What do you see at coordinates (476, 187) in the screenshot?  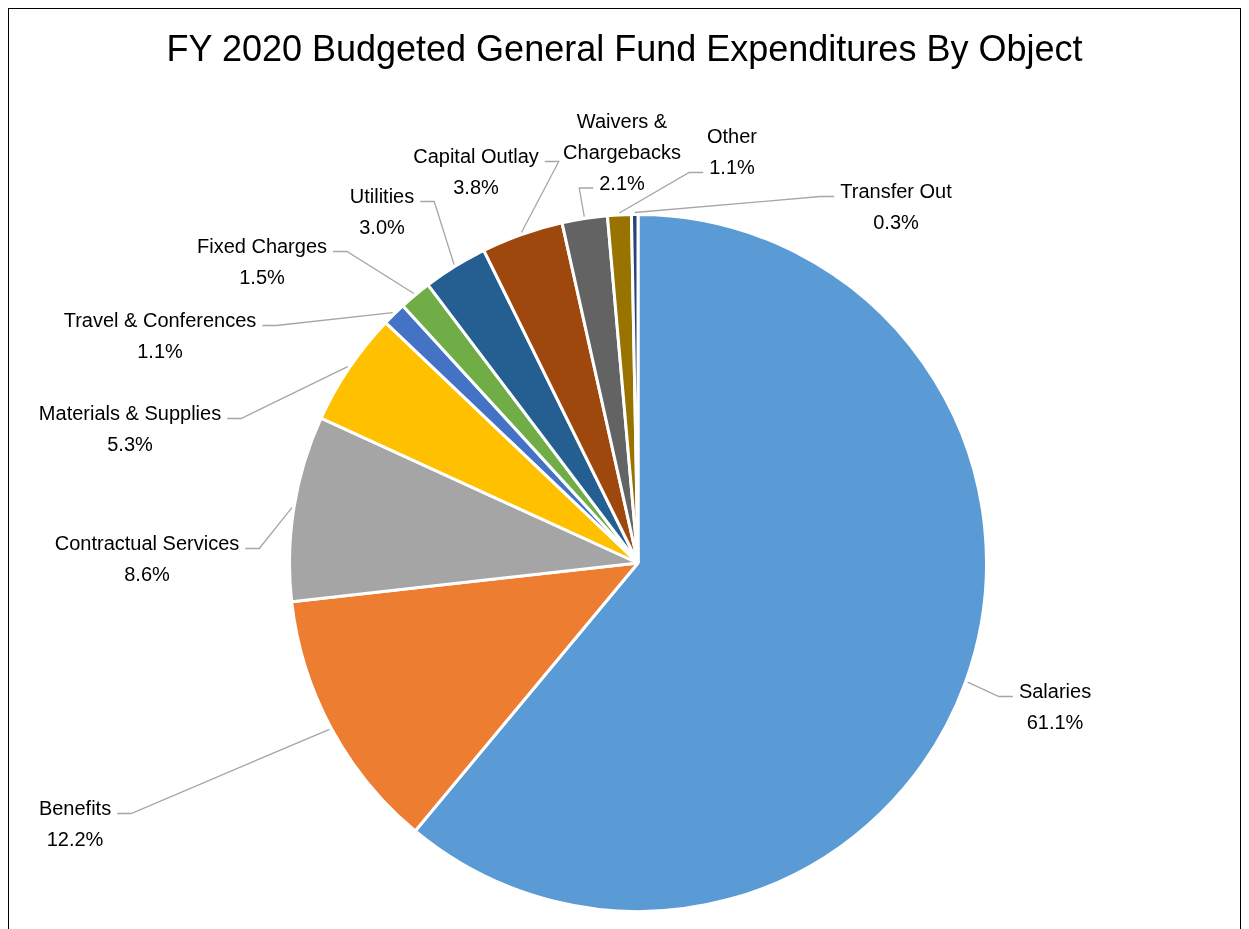 I see `data-label: 3.8%` at bounding box center [476, 187].